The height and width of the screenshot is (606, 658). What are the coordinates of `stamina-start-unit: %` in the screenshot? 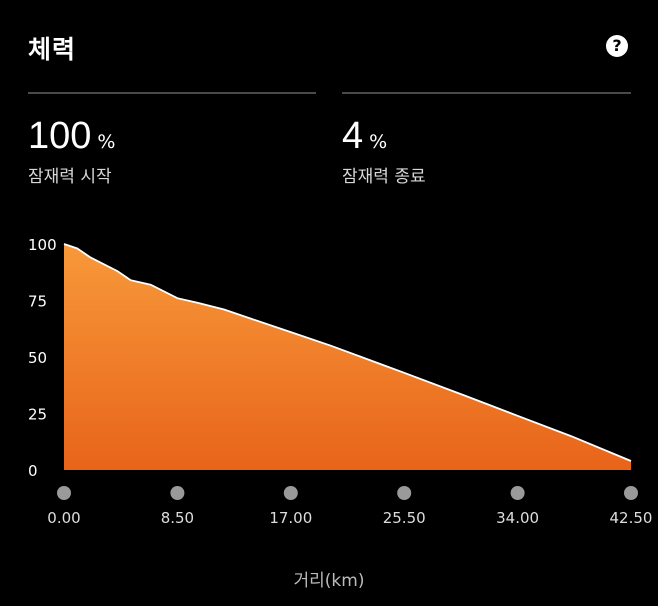 It's located at (106, 142).